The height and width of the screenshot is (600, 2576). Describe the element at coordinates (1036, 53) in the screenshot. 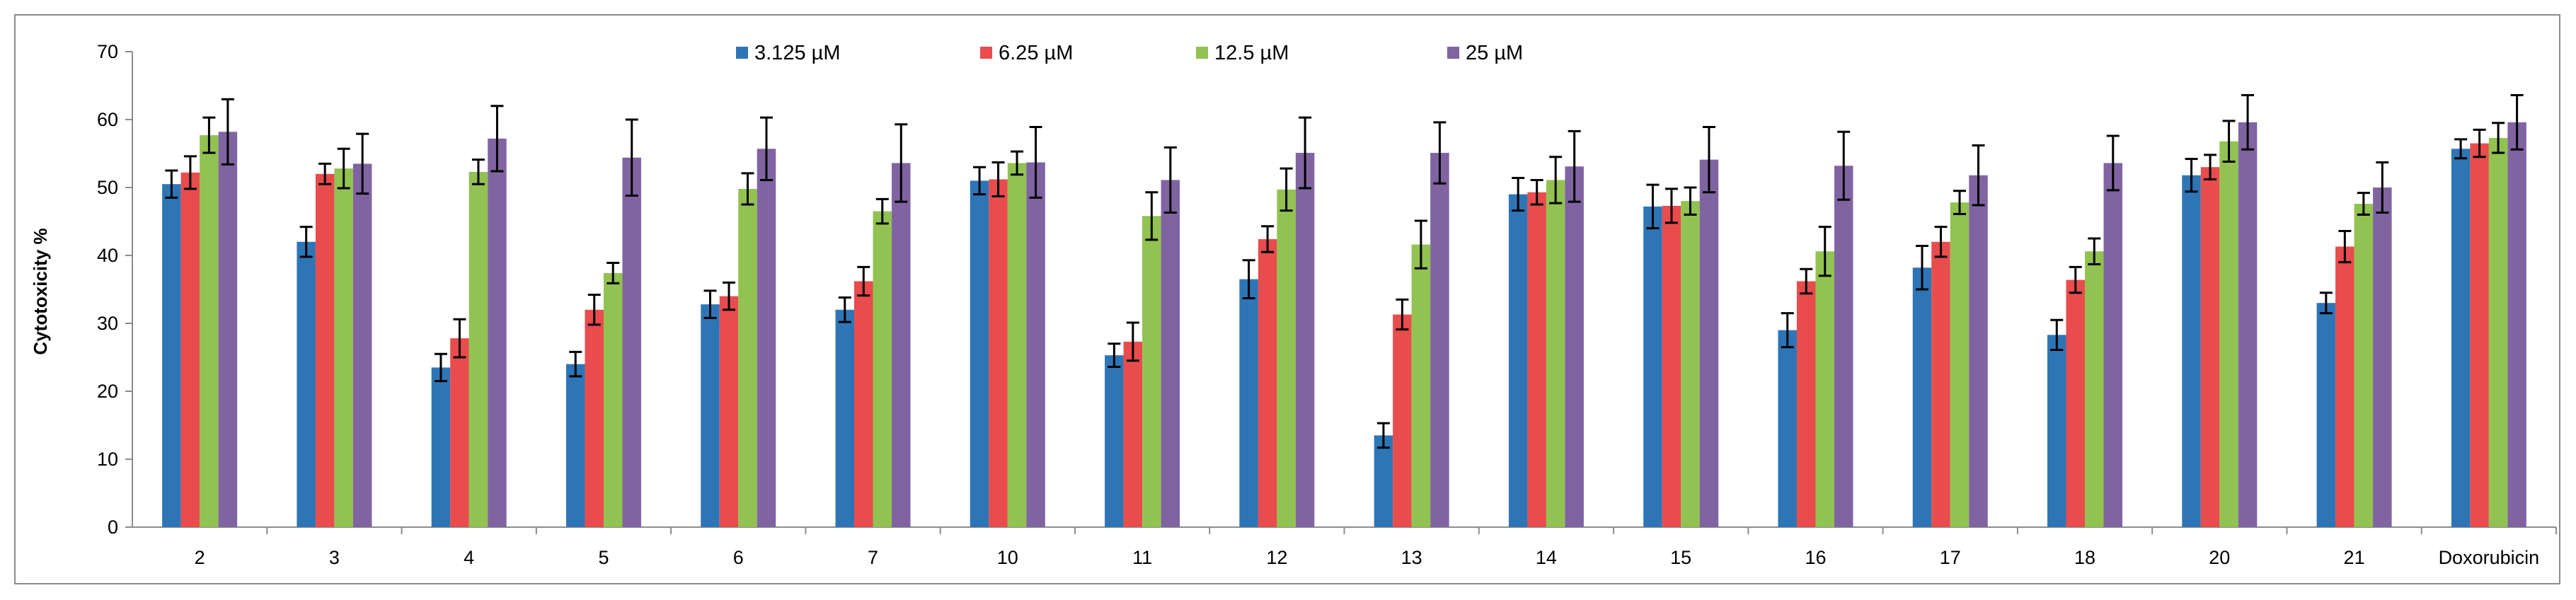

I see `legend-label: 6.25 µM` at that location.